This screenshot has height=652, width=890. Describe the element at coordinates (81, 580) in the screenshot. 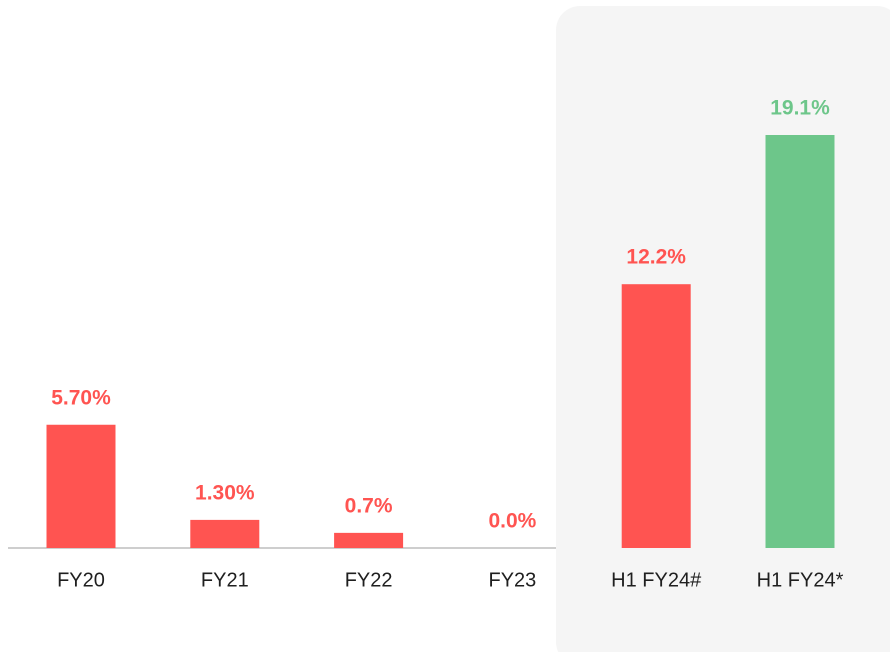

I see `x-tick-label: FY20` at that location.